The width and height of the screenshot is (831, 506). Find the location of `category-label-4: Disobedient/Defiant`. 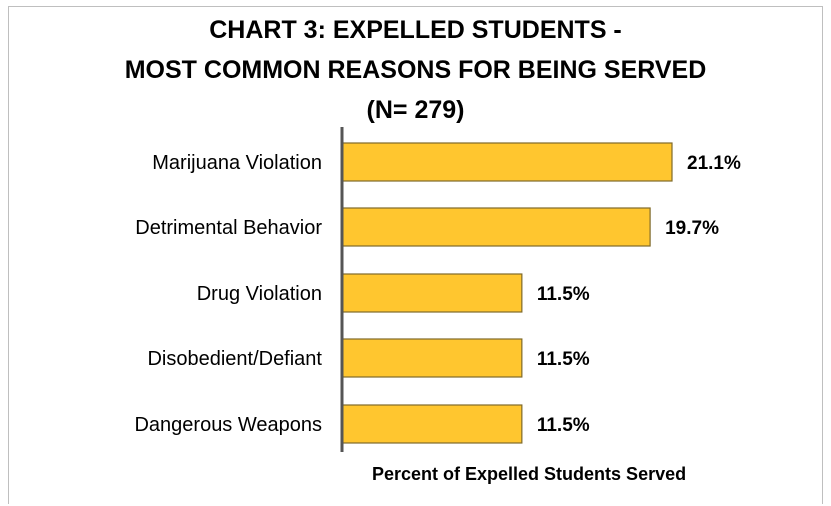

category-label-4: Disobedient/Defiant is located at coordinates (234, 359).